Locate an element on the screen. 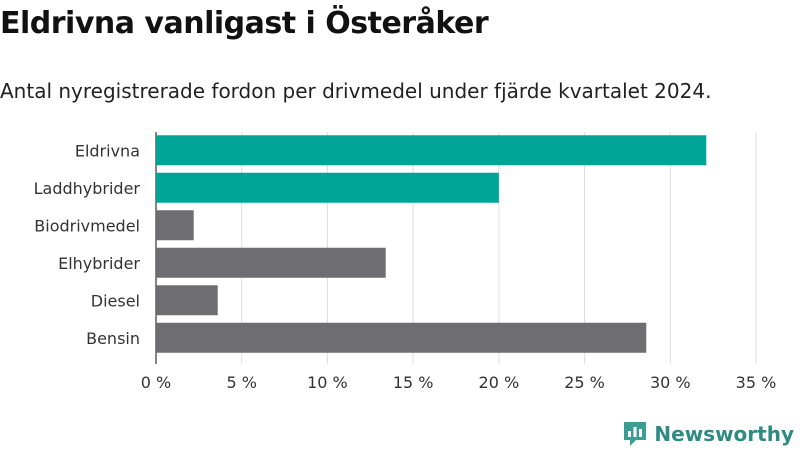  category-label: Bensin is located at coordinates (113, 338).